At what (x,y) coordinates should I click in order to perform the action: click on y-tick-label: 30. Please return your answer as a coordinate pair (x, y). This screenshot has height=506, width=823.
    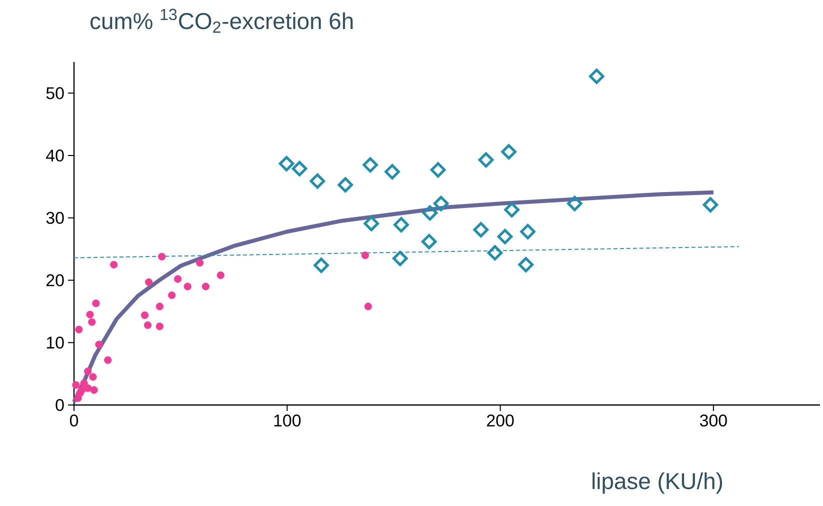
    Looking at the image, I should click on (55, 218).